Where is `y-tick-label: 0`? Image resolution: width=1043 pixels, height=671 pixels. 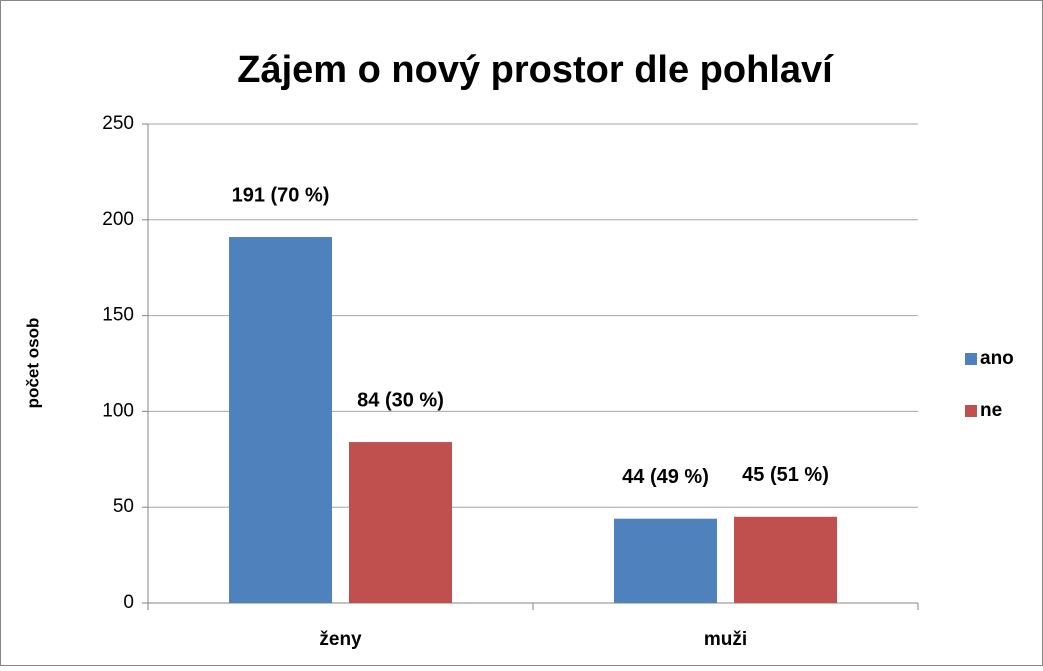 y-tick-label: 0 is located at coordinates (128, 602).